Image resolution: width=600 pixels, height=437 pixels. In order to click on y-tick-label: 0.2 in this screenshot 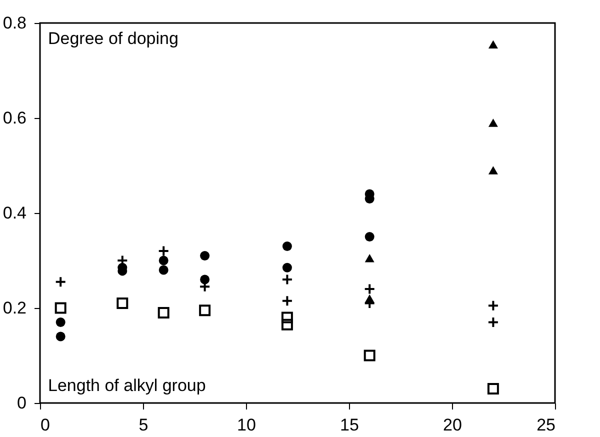, I will do `click(14, 308)`.